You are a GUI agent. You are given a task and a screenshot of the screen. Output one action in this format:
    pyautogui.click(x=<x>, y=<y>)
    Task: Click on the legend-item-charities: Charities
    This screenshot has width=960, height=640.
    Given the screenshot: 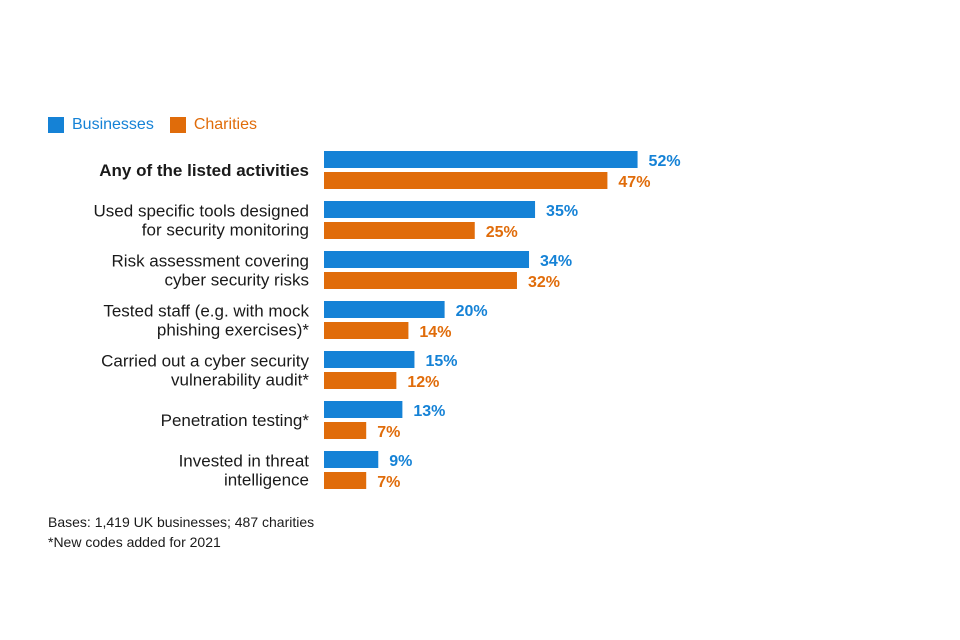 What is the action you would take?
    pyautogui.click(x=213, y=125)
    